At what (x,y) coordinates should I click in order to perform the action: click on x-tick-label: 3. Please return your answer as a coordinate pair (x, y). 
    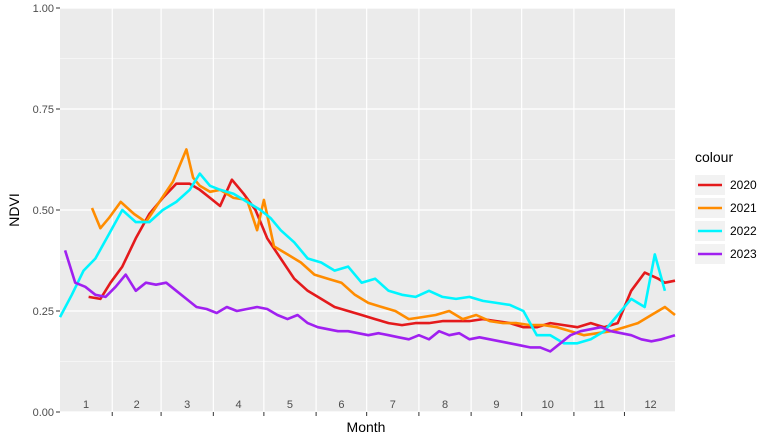
    Looking at the image, I should click on (187, 405).